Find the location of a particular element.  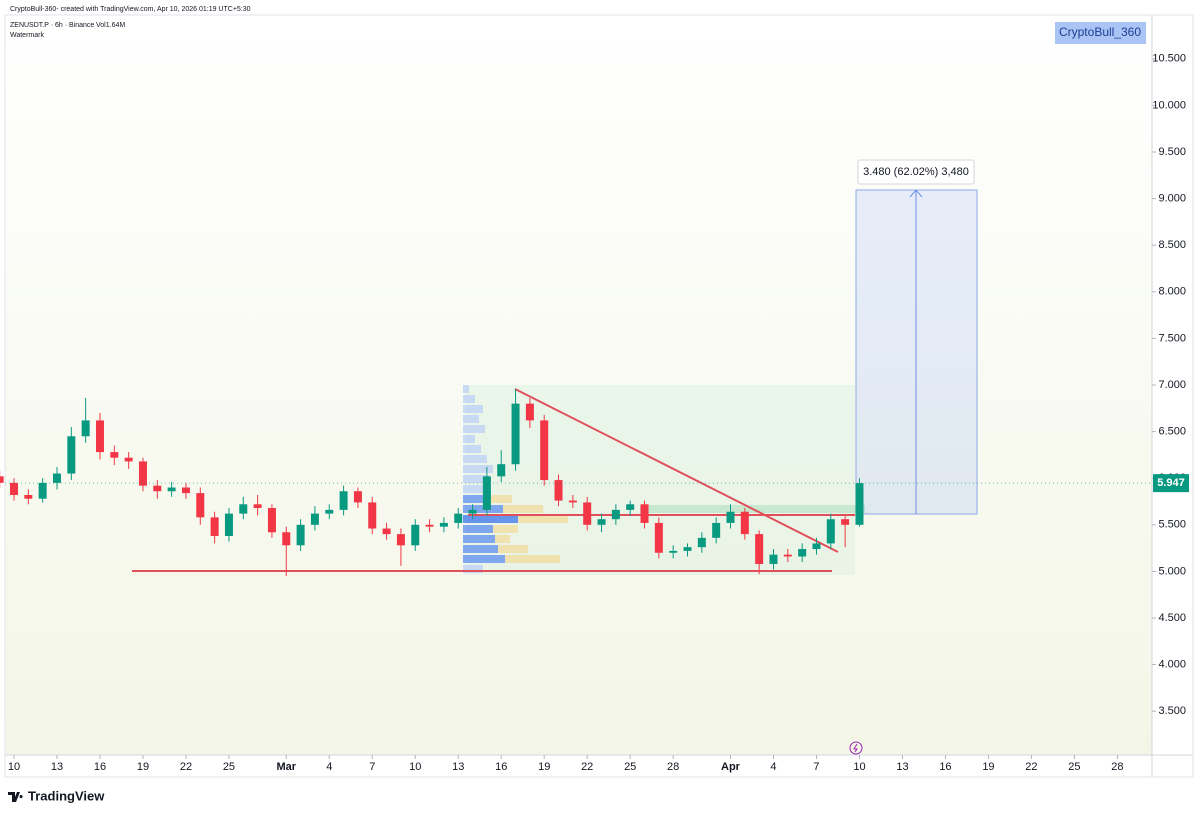

last-price-label: 5.947 is located at coordinates (1171, 483).